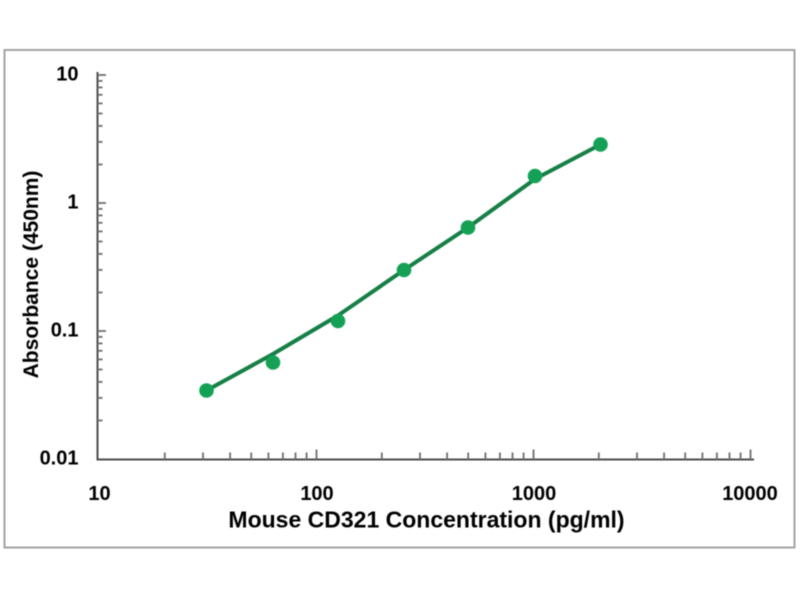  I want to click on svg-text: 0.1, so click(65, 331).